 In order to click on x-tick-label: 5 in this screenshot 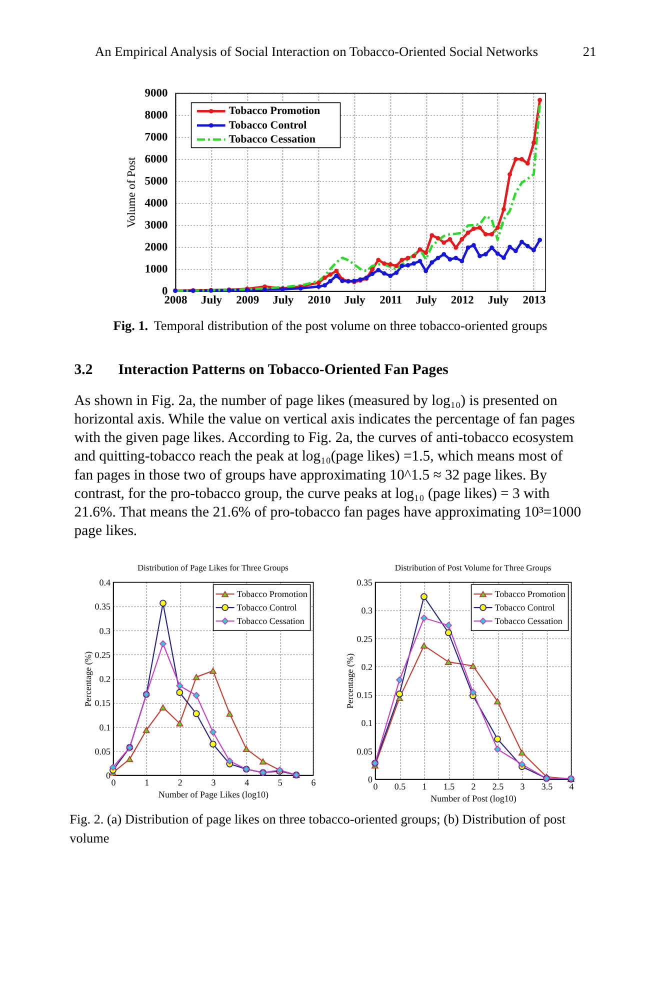, I will do `click(280, 783)`.